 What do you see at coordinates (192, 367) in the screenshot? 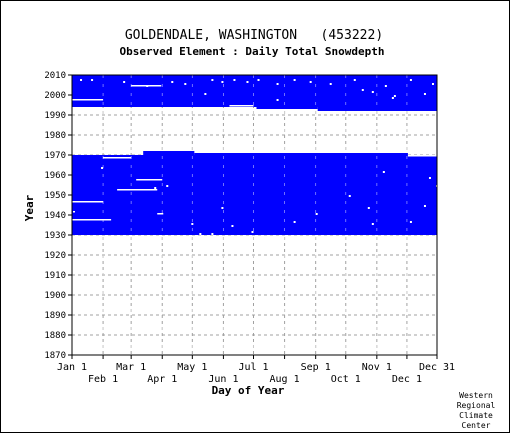
I see `x-tick-label: May 1` at bounding box center [192, 367].